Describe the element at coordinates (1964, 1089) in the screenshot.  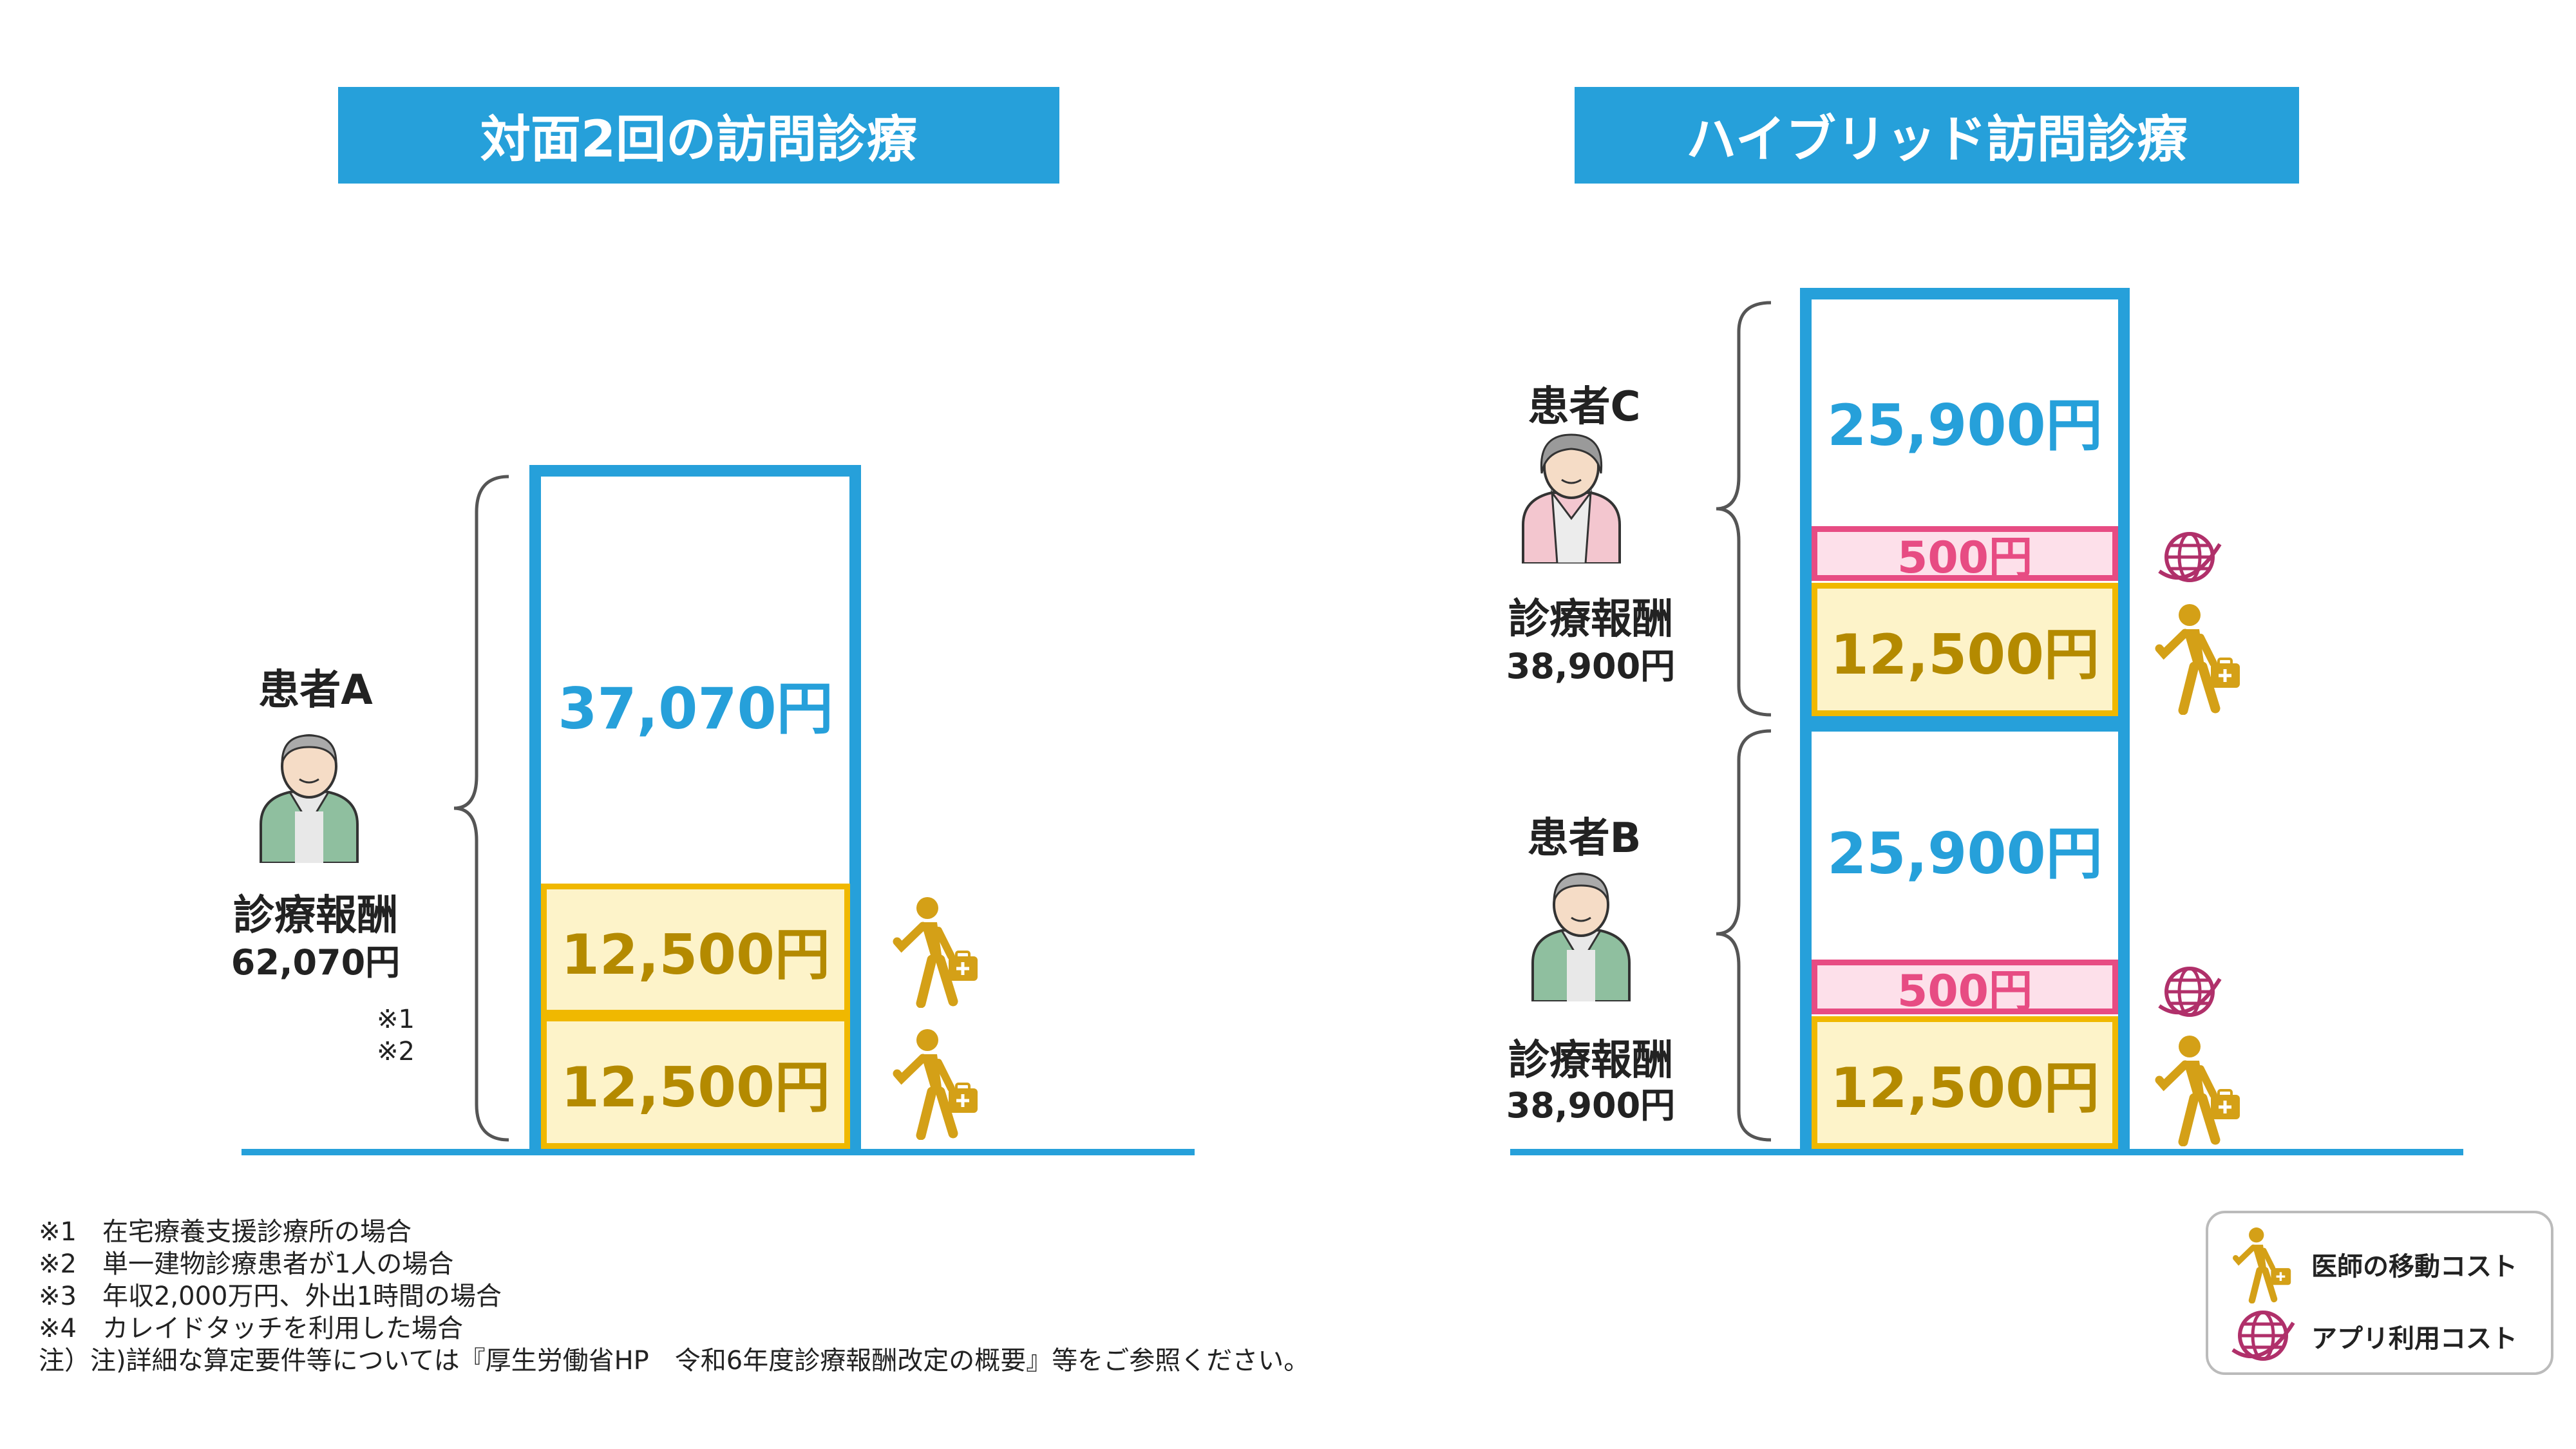
I see `patient-b-travel-value: 12,500円` at that location.